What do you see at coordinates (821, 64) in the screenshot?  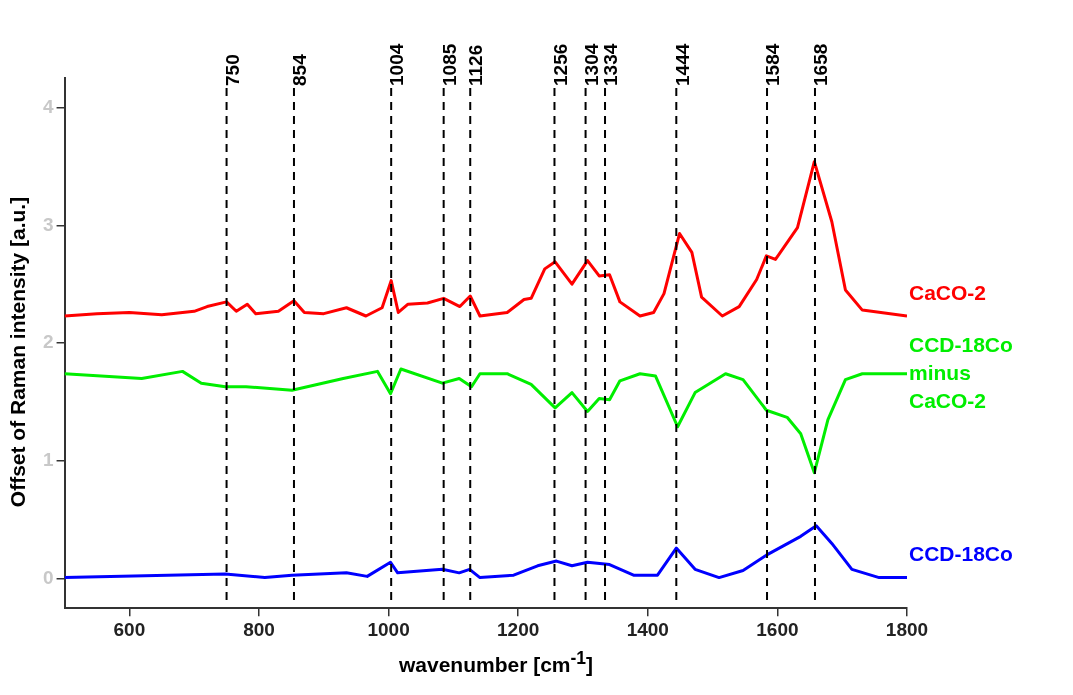 I see `ref-line-label: 1658` at bounding box center [821, 64].